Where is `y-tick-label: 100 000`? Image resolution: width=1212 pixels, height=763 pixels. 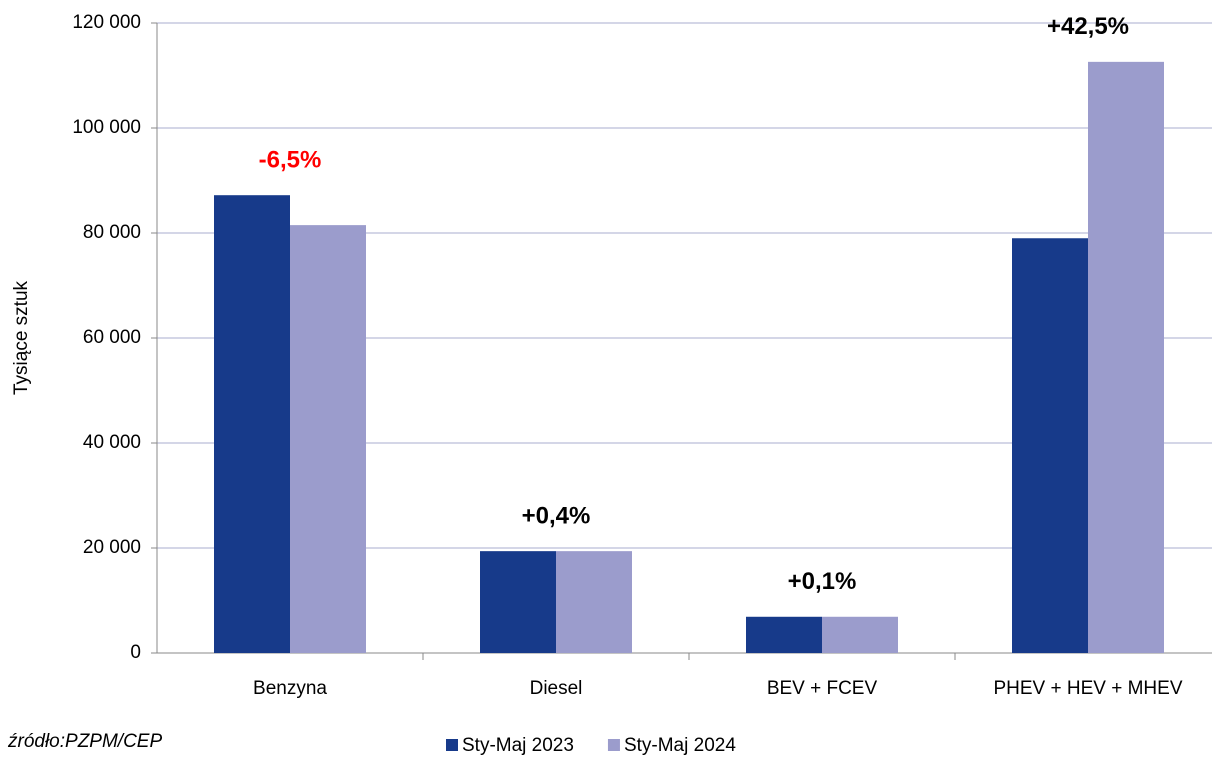
y-tick-label: 100 000 is located at coordinates (106, 127).